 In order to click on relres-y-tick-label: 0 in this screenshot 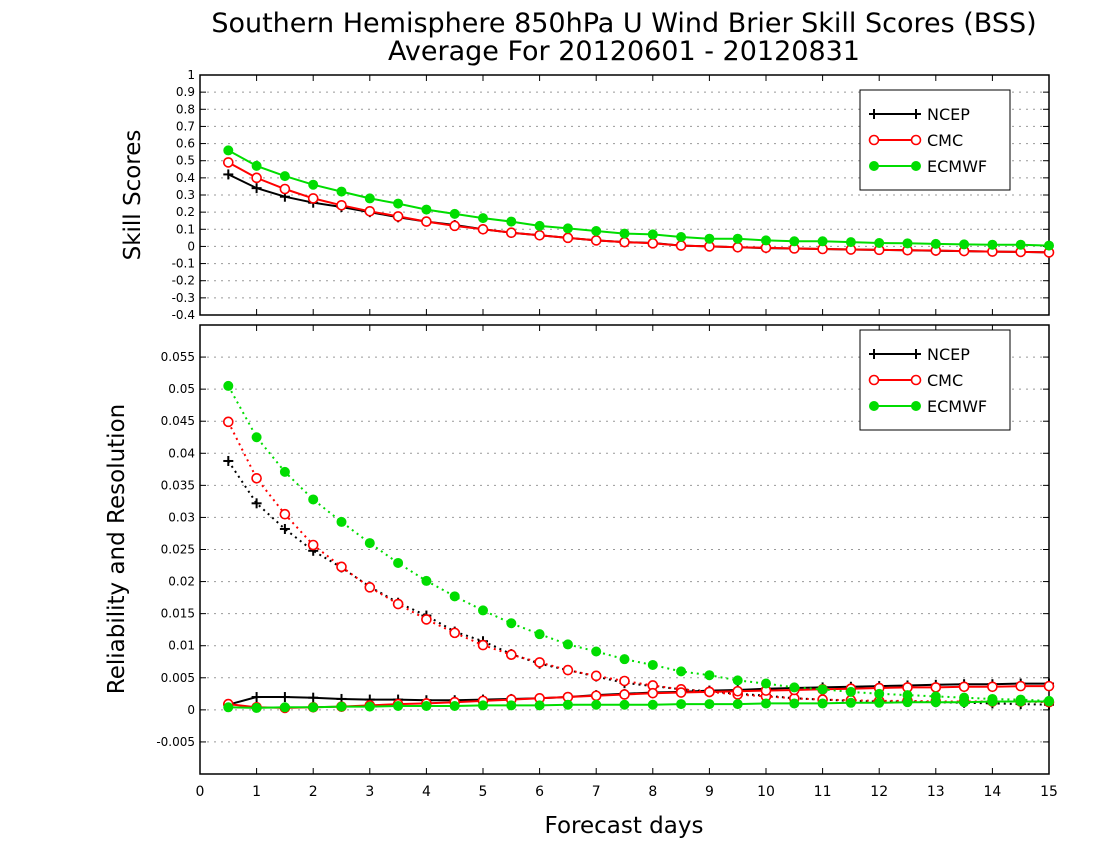, I will do `click(191, 710)`.